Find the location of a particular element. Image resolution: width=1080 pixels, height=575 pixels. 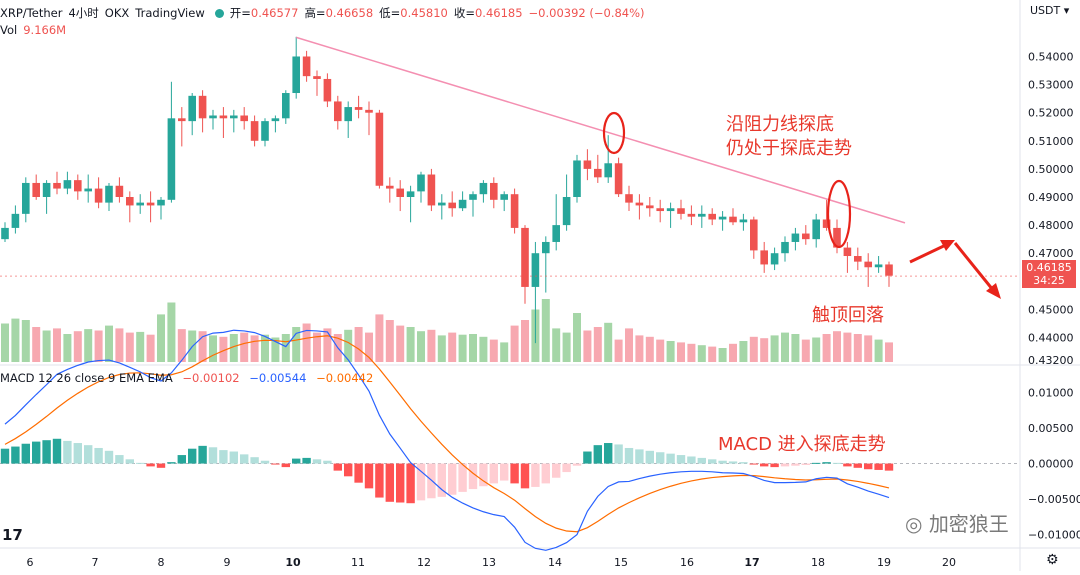

time-tick-label: 18 is located at coordinates (818, 562).